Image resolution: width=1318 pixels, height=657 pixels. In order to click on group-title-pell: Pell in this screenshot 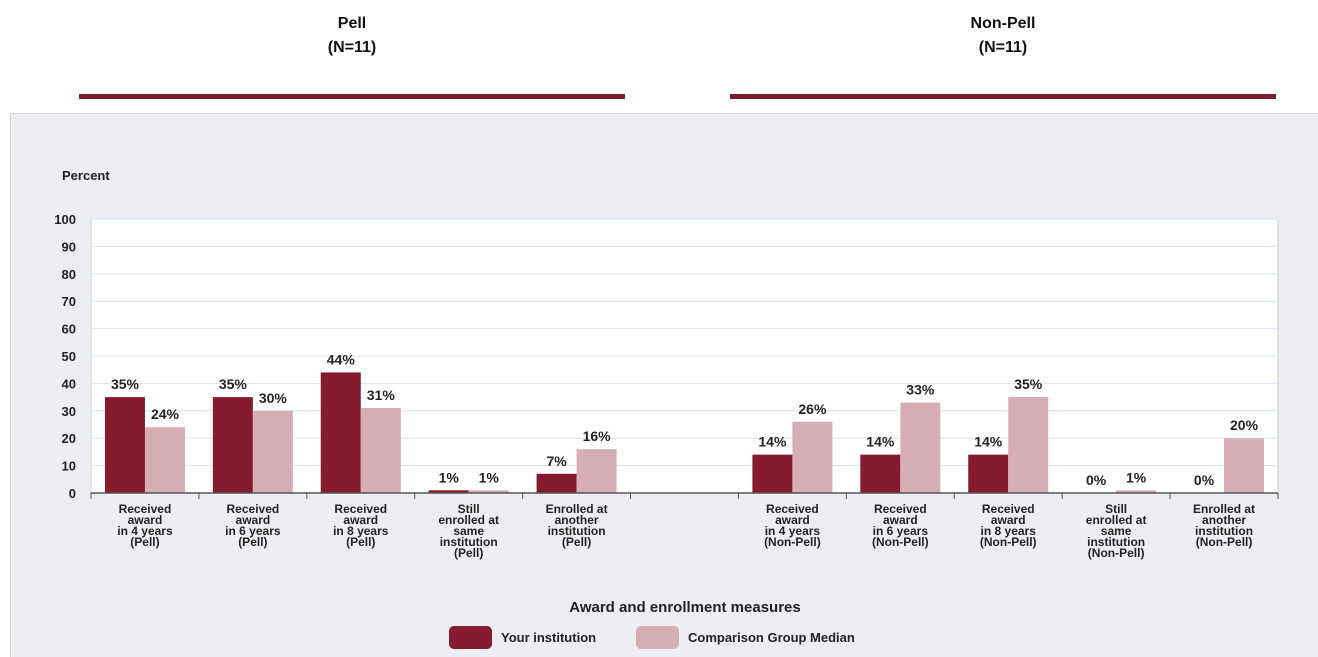, I will do `click(352, 23)`.